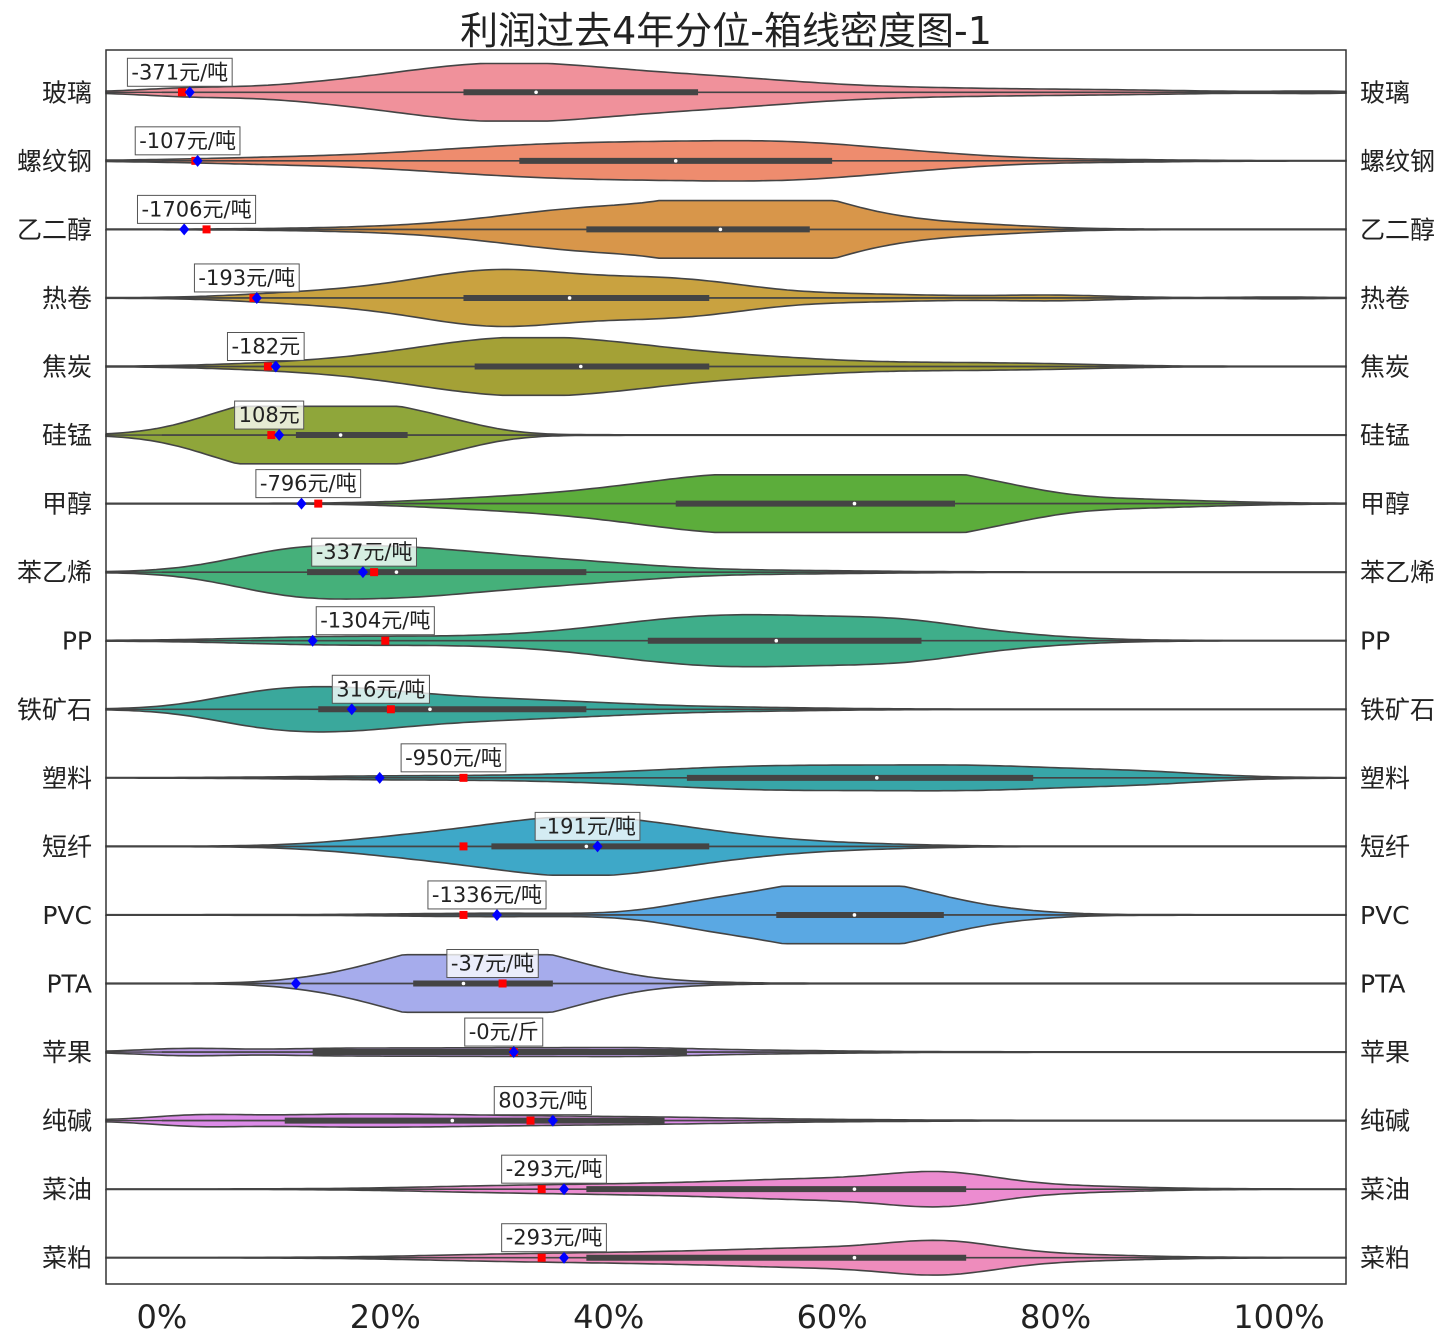 The image size is (1452, 1342). I want to click on value-annotation: -37元/吨, so click(492, 963).